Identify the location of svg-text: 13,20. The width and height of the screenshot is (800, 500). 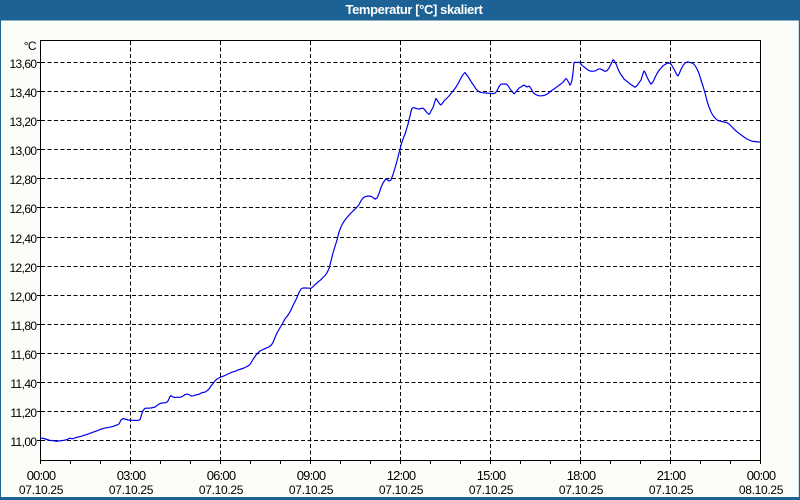
(23, 122).